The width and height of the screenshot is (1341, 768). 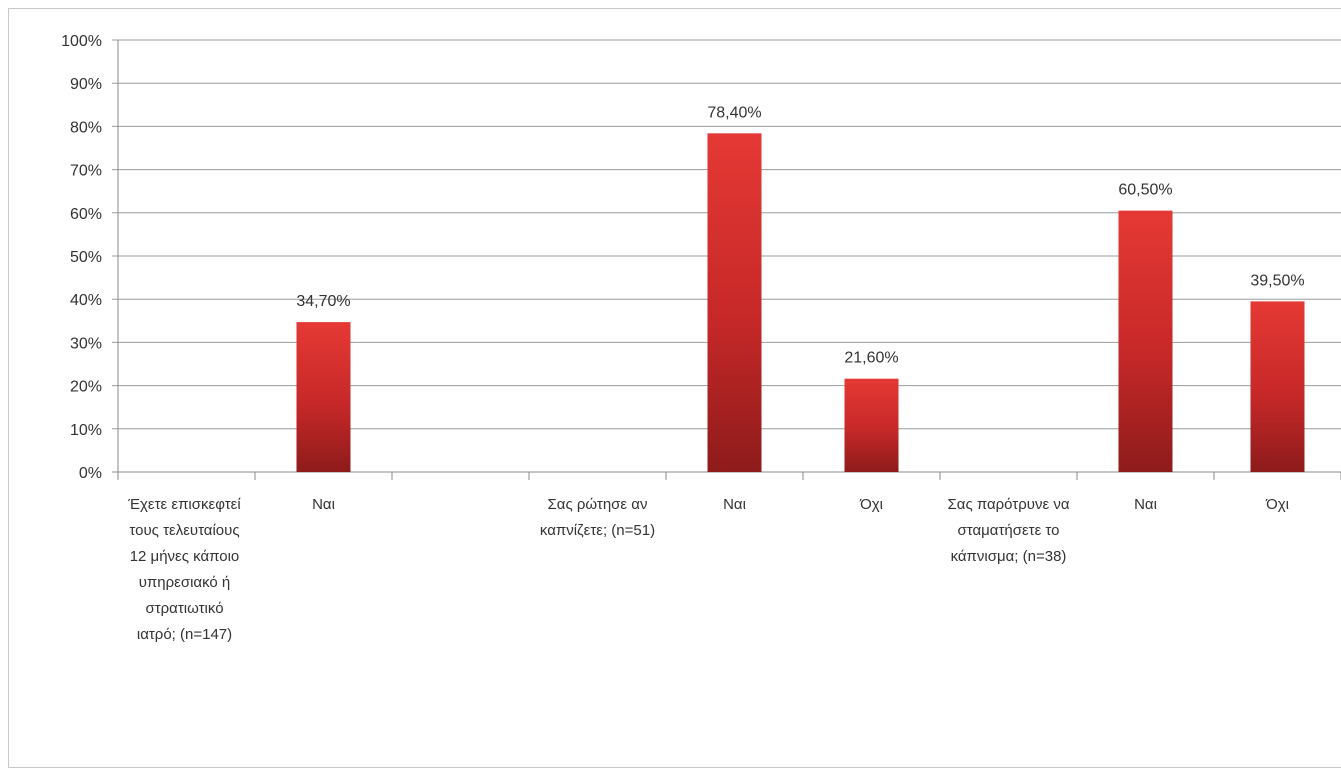 What do you see at coordinates (1145, 190) in the screenshot?
I see `data-label: 60,50%` at bounding box center [1145, 190].